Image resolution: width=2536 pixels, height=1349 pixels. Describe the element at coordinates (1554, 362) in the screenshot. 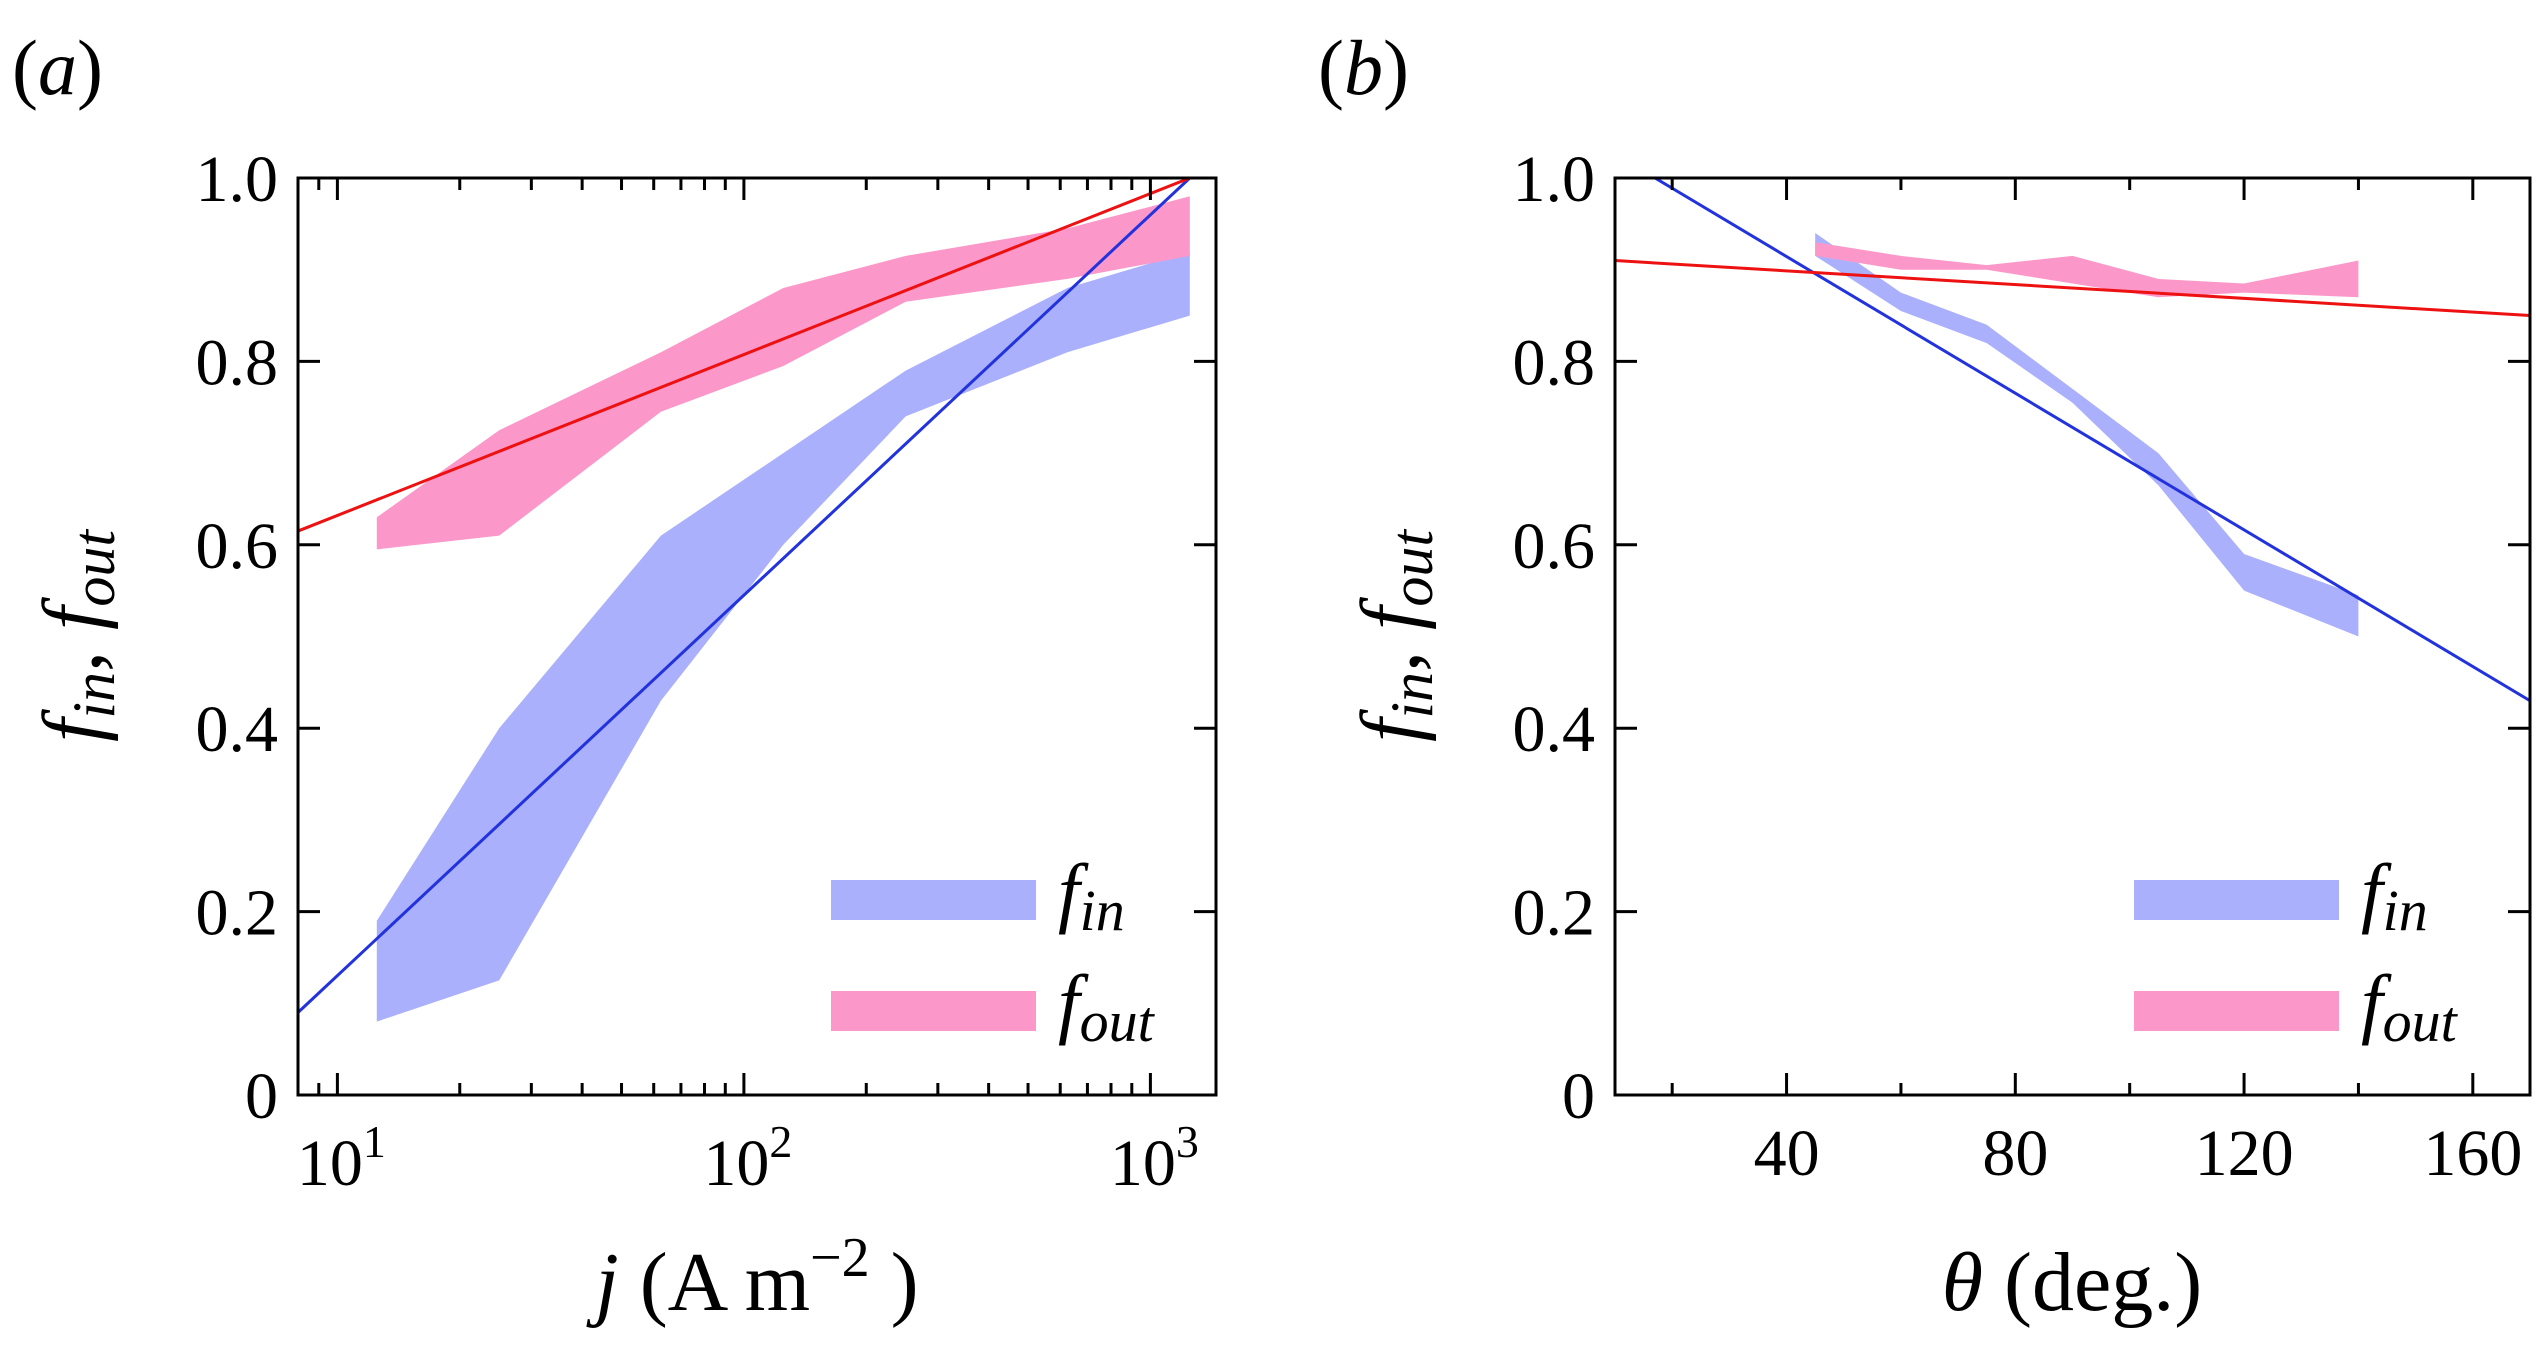

I see `panel-b-y-tick-label: 0.8` at that location.